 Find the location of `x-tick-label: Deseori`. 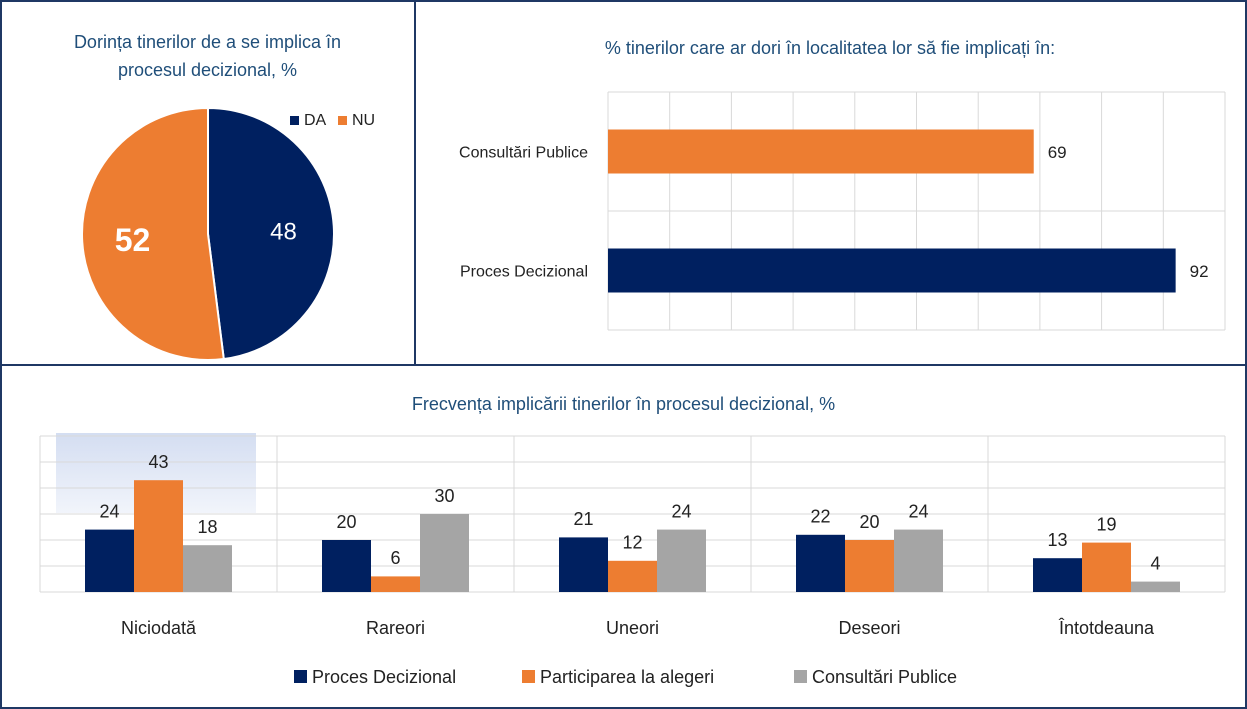

x-tick-label: Deseori is located at coordinates (869, 628).